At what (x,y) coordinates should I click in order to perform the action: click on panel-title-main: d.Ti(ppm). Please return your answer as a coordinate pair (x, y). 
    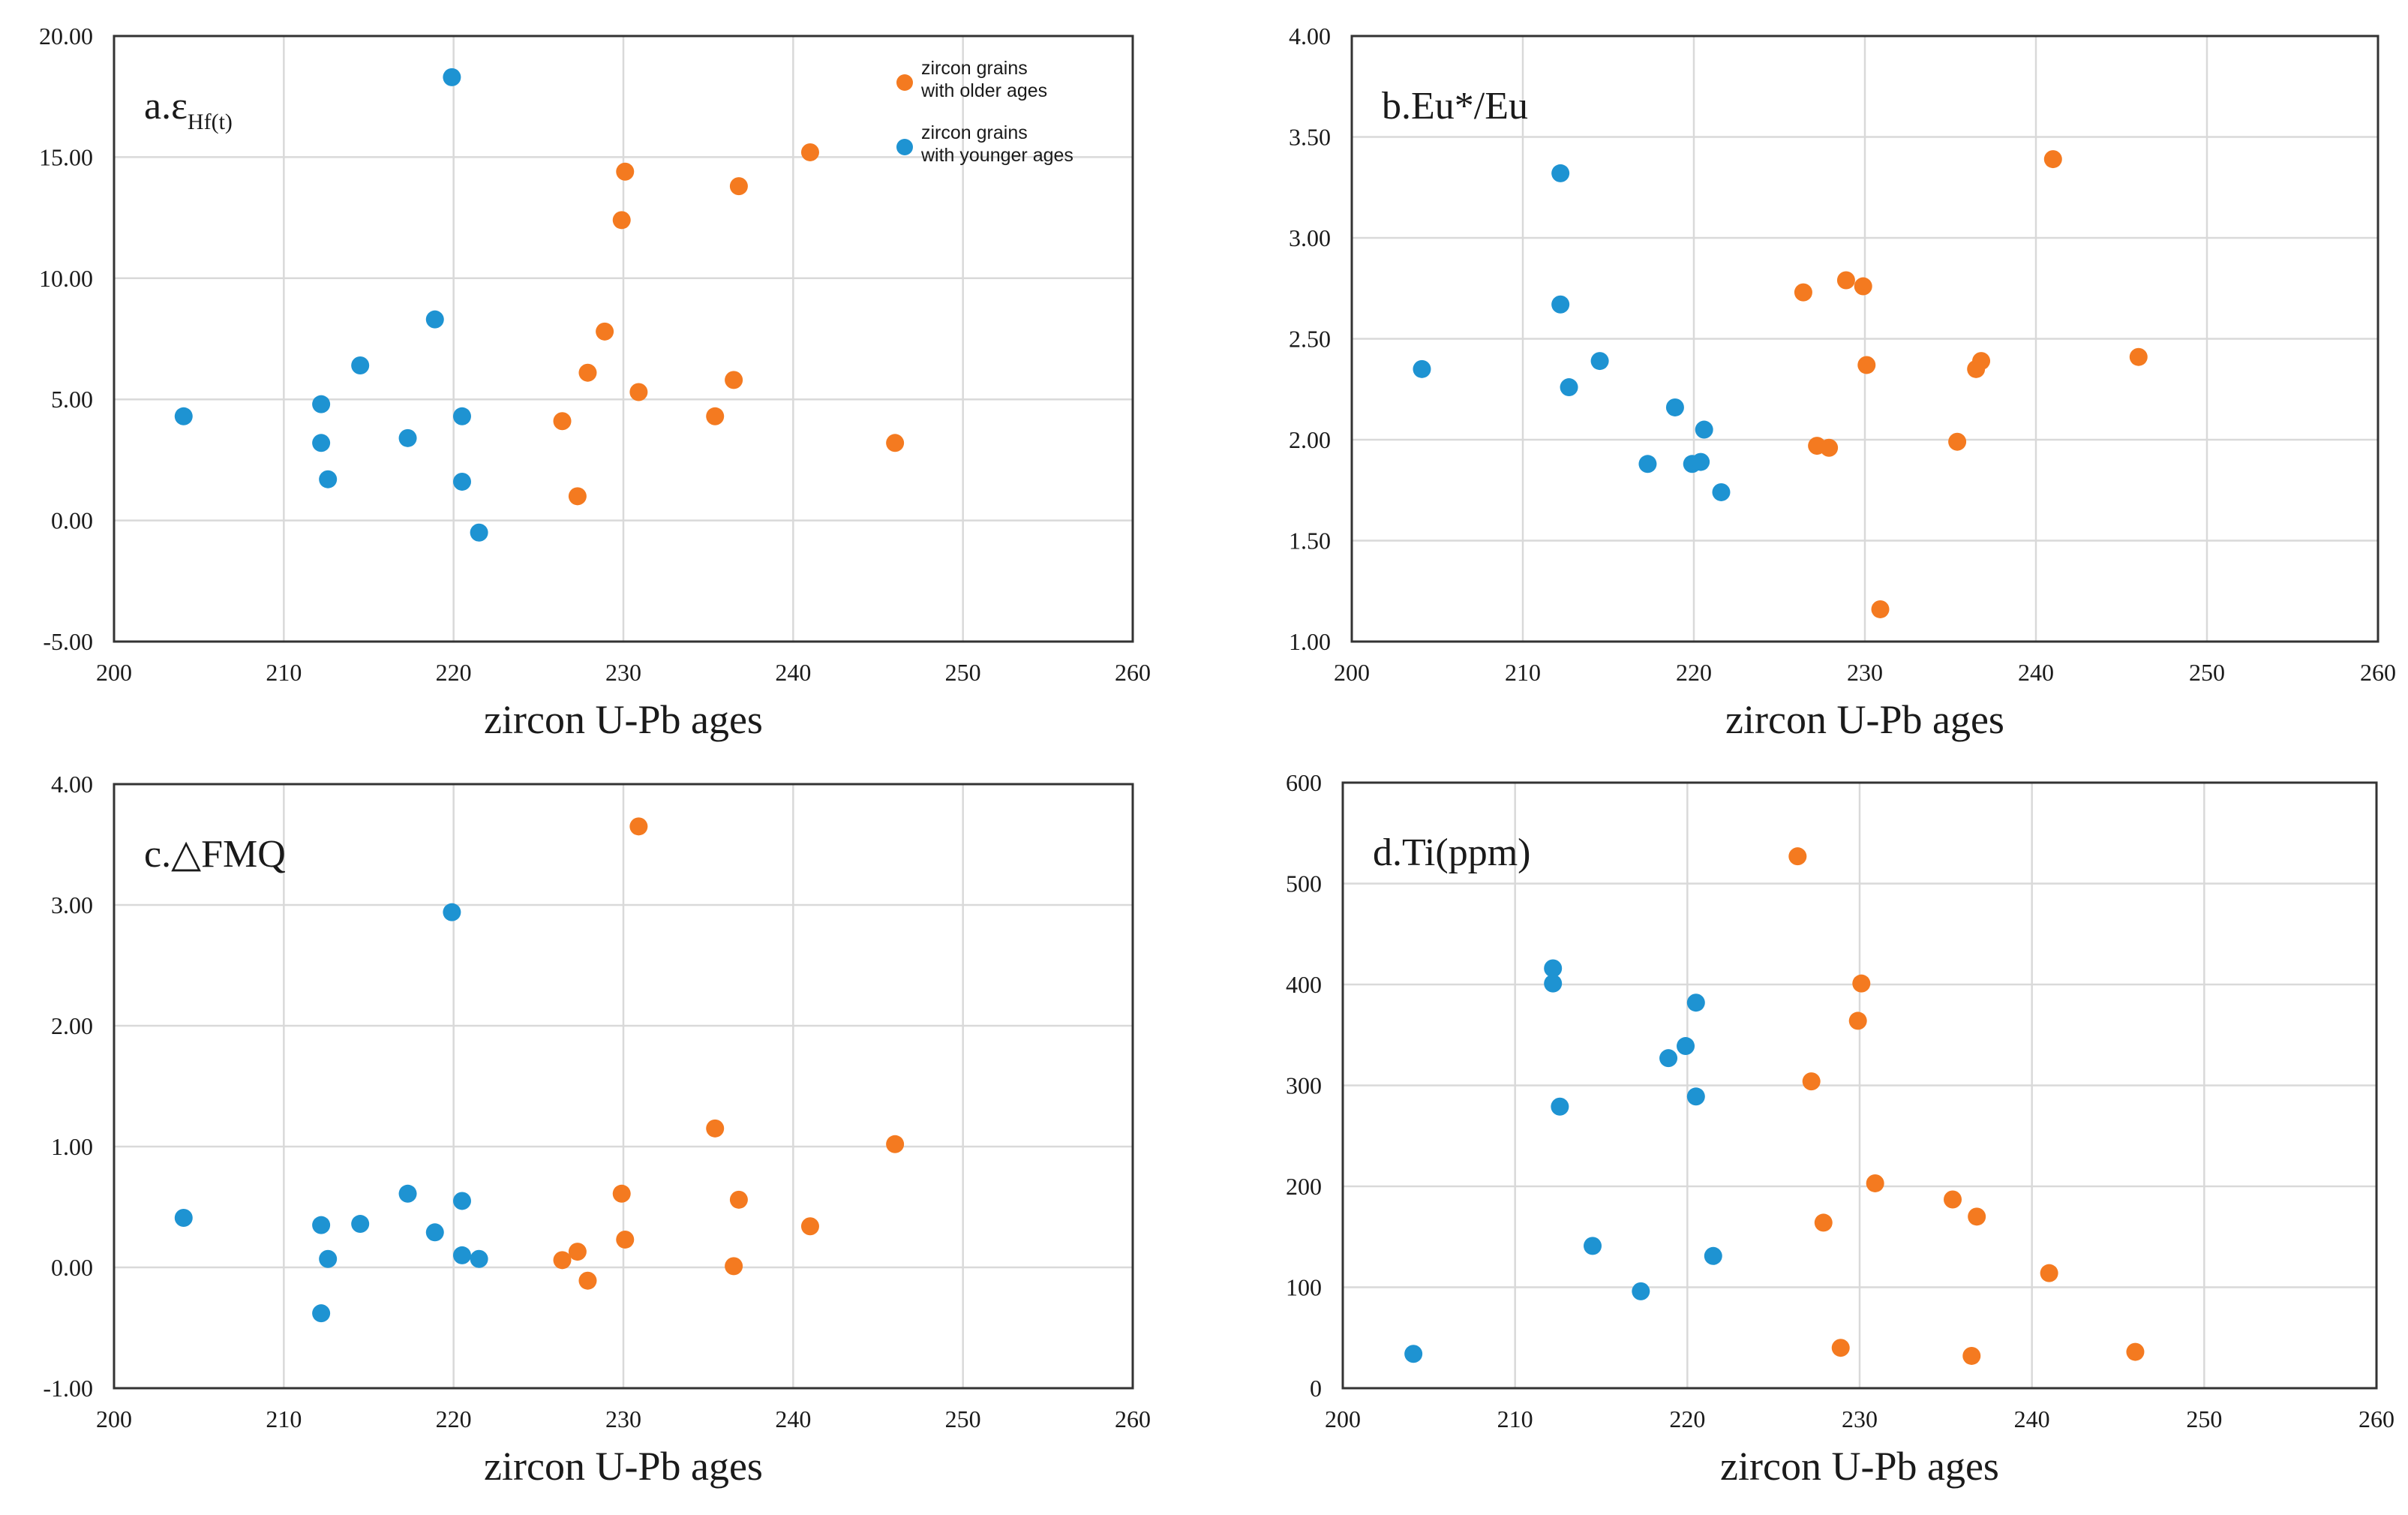
    Looking at the image, I should click on (1451, 852).